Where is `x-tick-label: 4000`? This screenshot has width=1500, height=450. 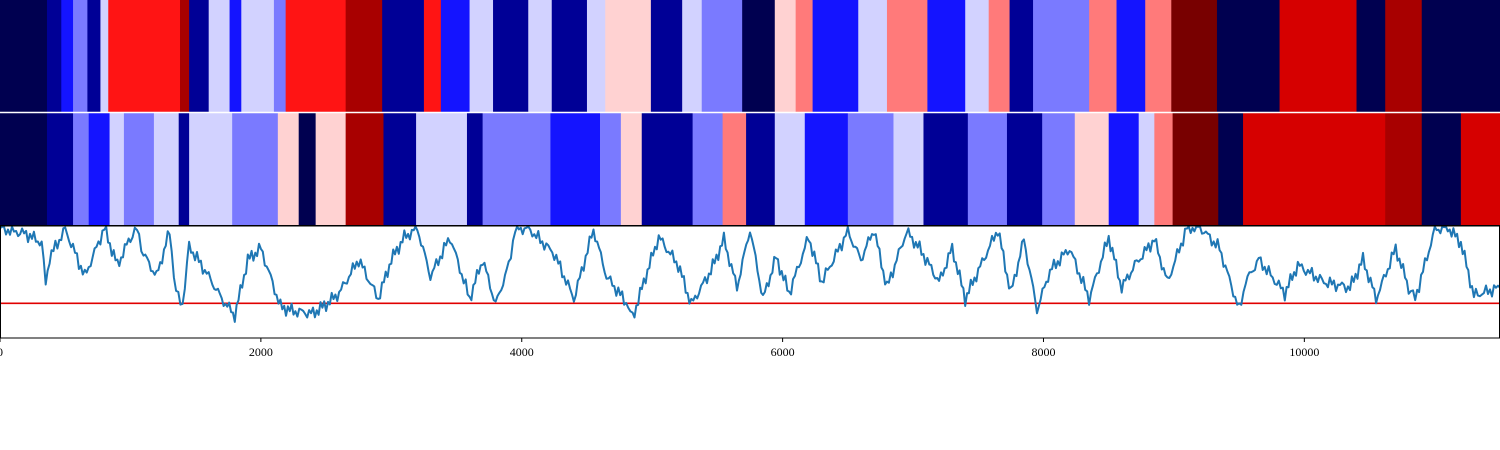
x-tick-label: 4000 is located at coordinates (522, 352).